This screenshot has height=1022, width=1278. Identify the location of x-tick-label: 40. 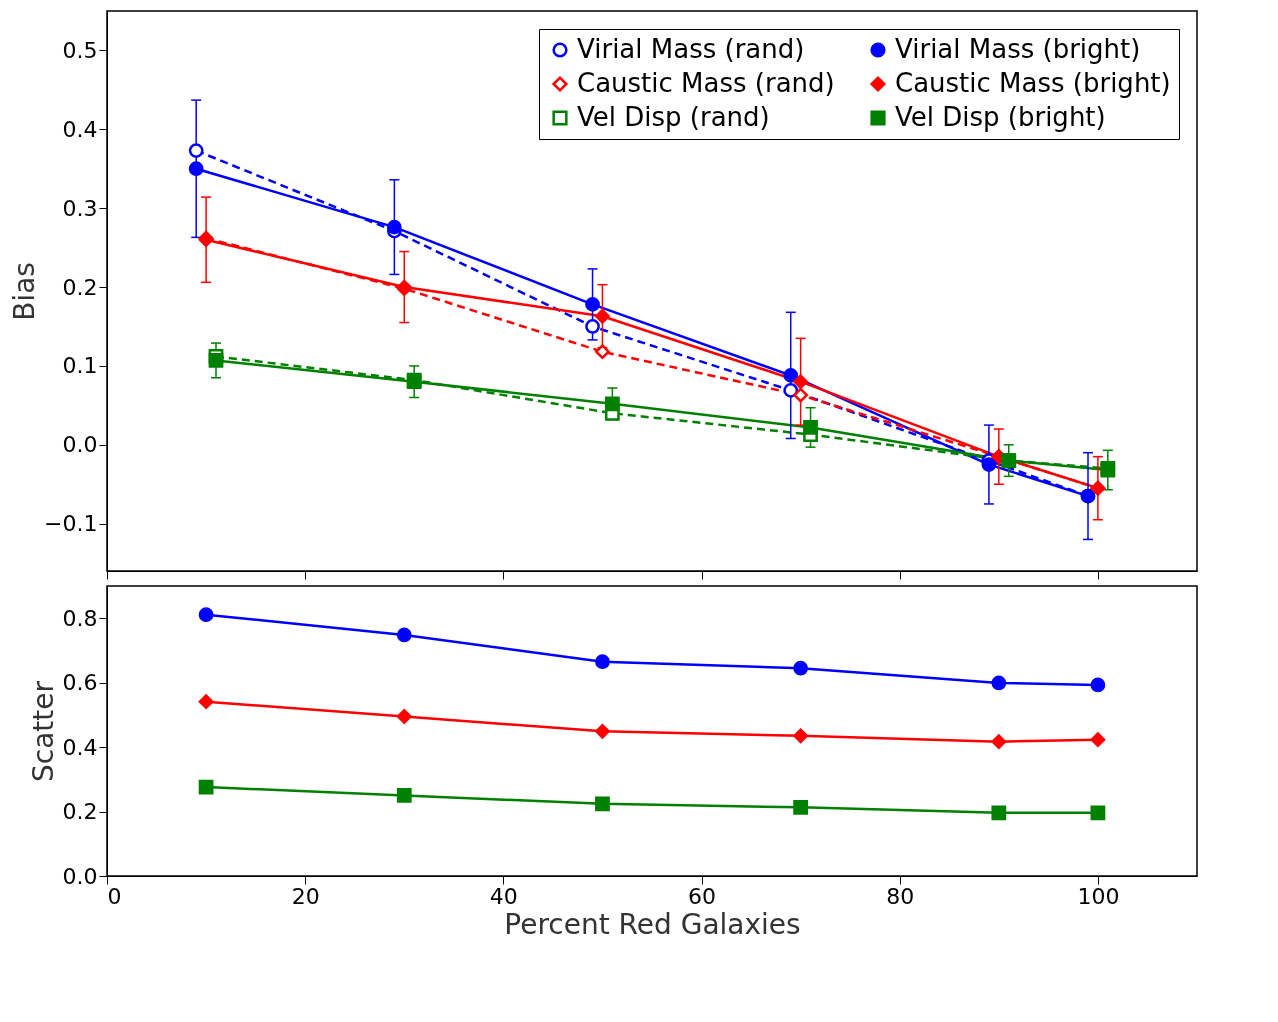
(503, 896).